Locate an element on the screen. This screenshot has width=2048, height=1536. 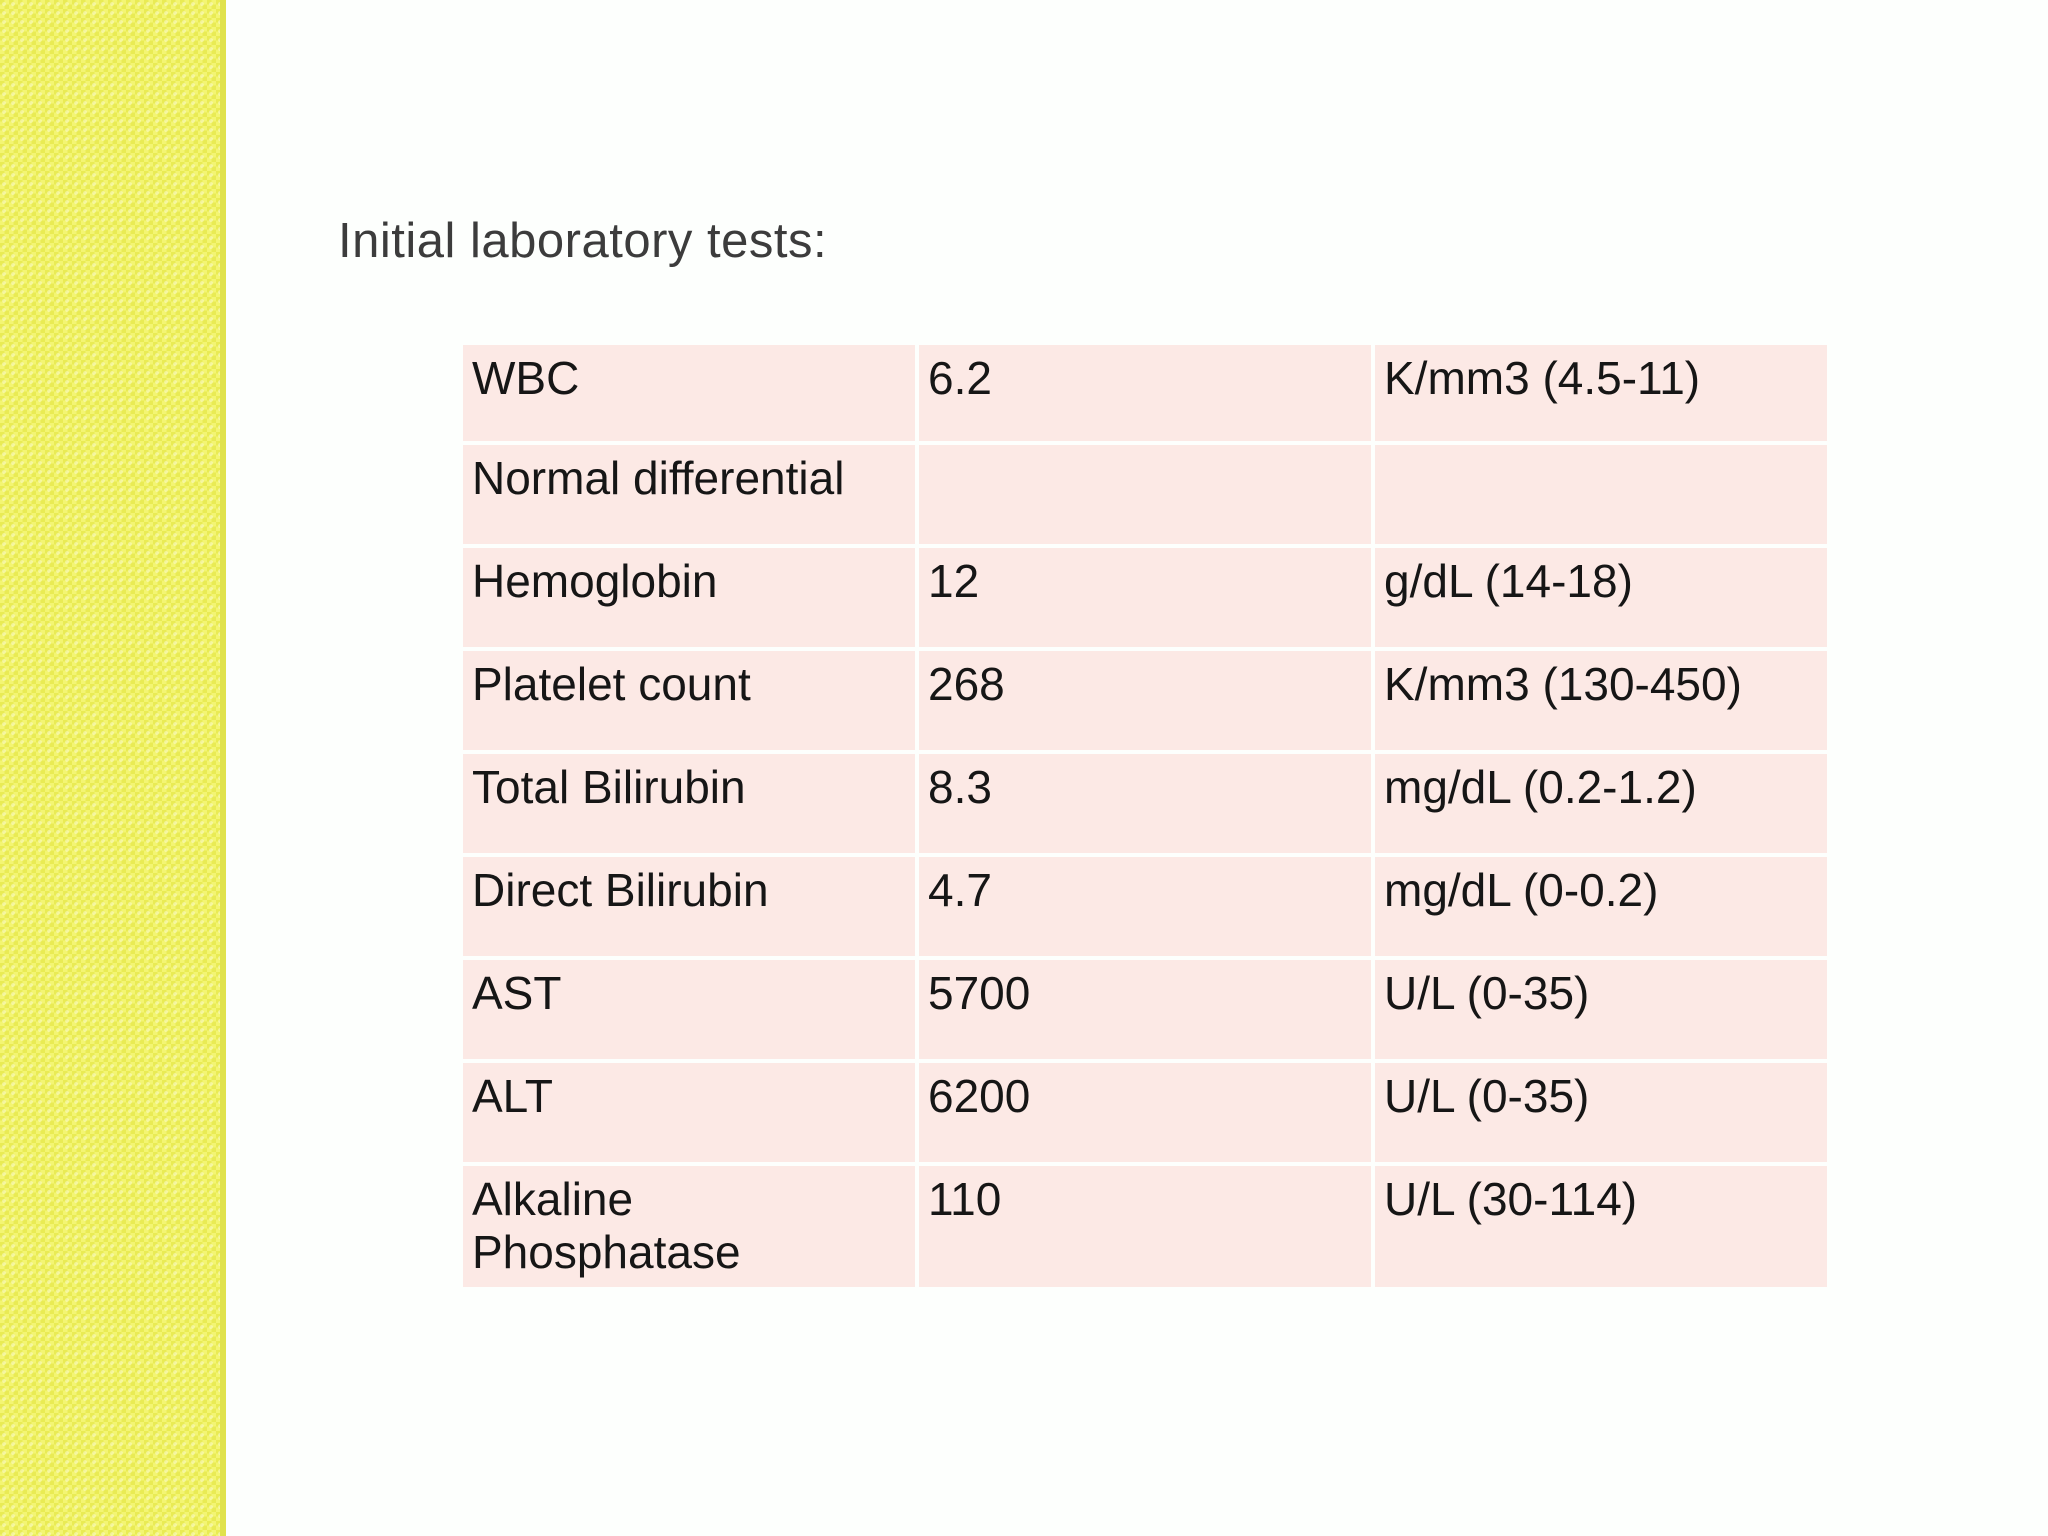
table-cell-test-name: ALT is located at coordinates (689, 1112).